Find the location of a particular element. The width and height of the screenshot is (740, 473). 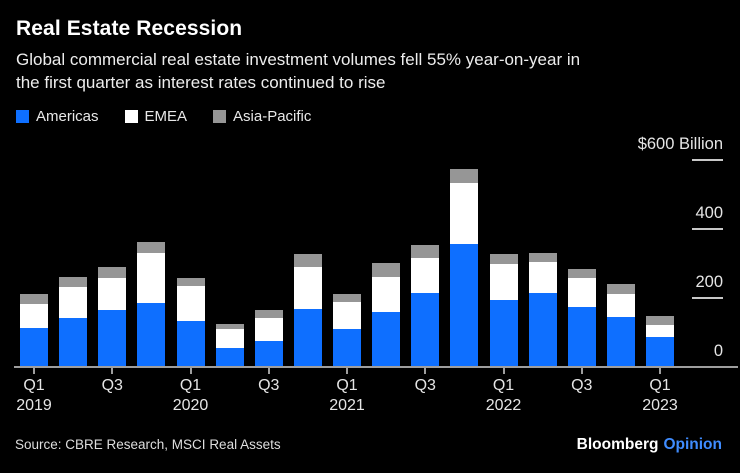

bar-q3-2022 is located at coordinates (581, 317).